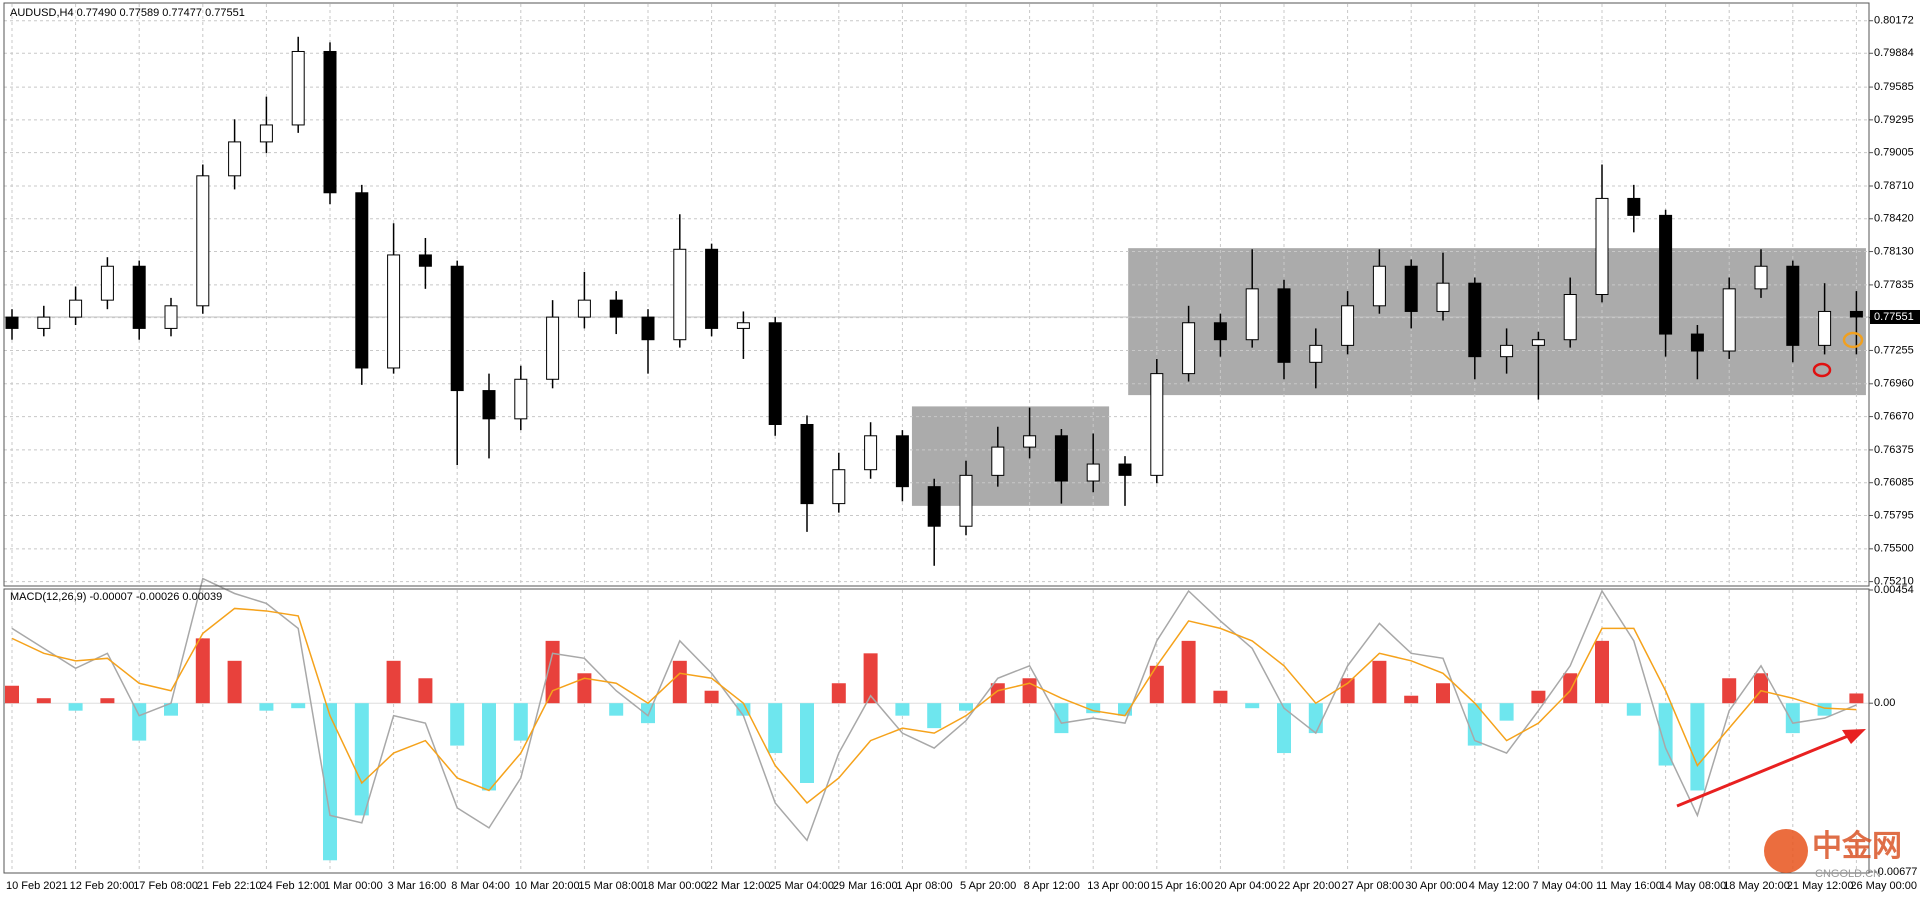 The width and height of the screenshot is (1920, 900). Describe the element at coordinates (801, 886) in the screenshot. I see `x-tick-label: 25 Mar 04:00` at that location.